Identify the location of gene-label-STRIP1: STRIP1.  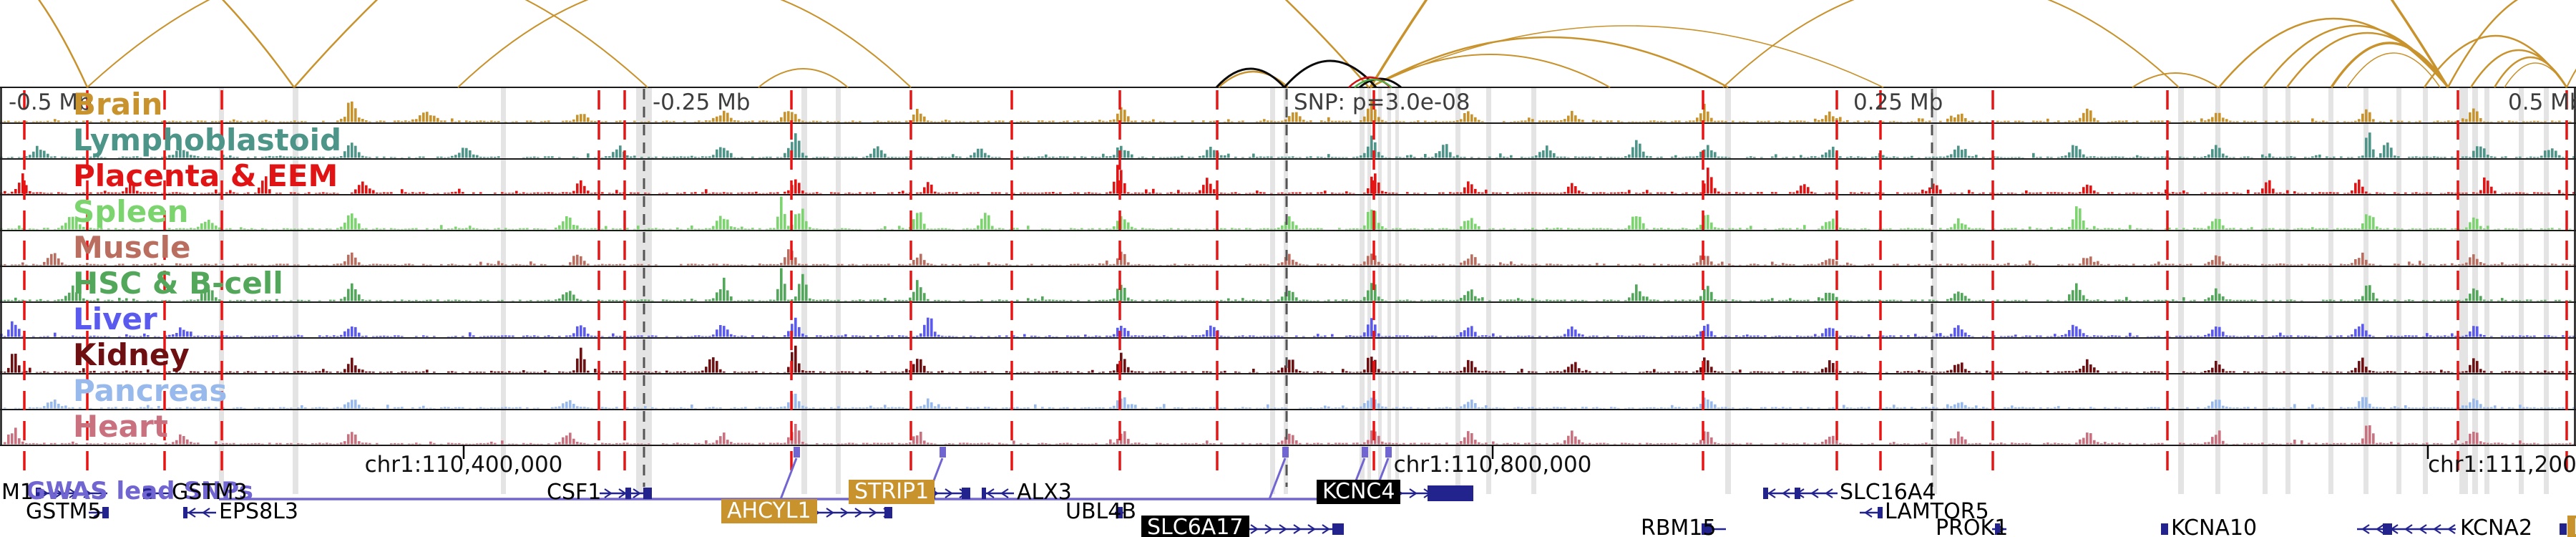
(892, 492).